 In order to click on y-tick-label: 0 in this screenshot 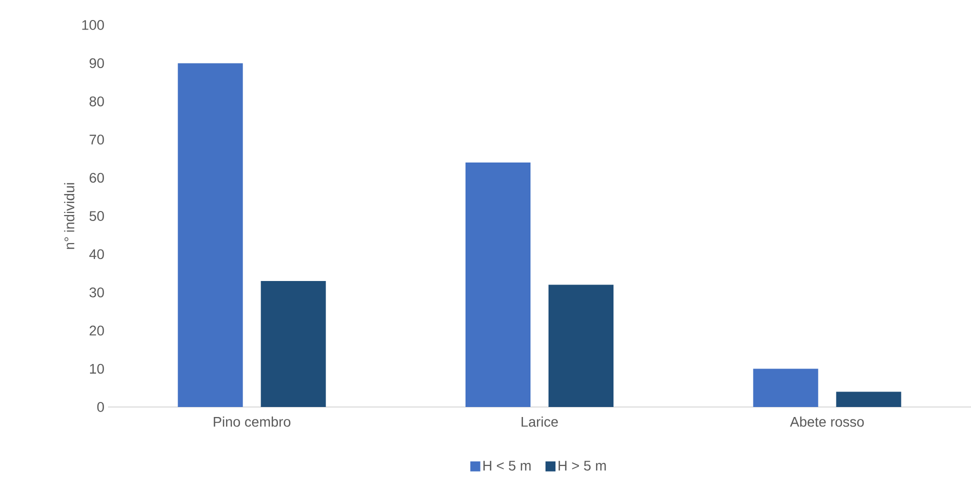, I will do `click(100, 407)`.